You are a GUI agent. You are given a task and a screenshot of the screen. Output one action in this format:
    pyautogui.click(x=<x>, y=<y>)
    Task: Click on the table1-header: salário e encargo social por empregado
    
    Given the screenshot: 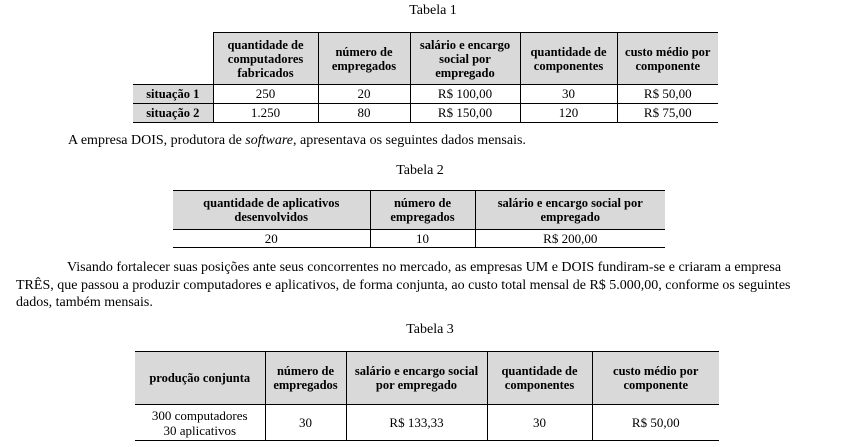 What is the action you would take?
    pyautogui.click(x=464, y=58)
    